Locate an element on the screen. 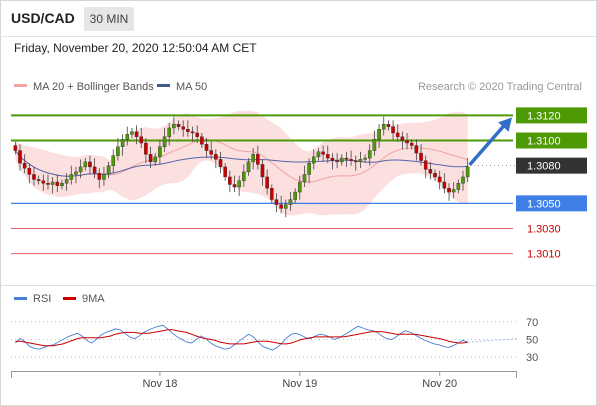 The image size is (597, 406). level-label-1.3120: 1.3120 is located at coordinates (544, 116).